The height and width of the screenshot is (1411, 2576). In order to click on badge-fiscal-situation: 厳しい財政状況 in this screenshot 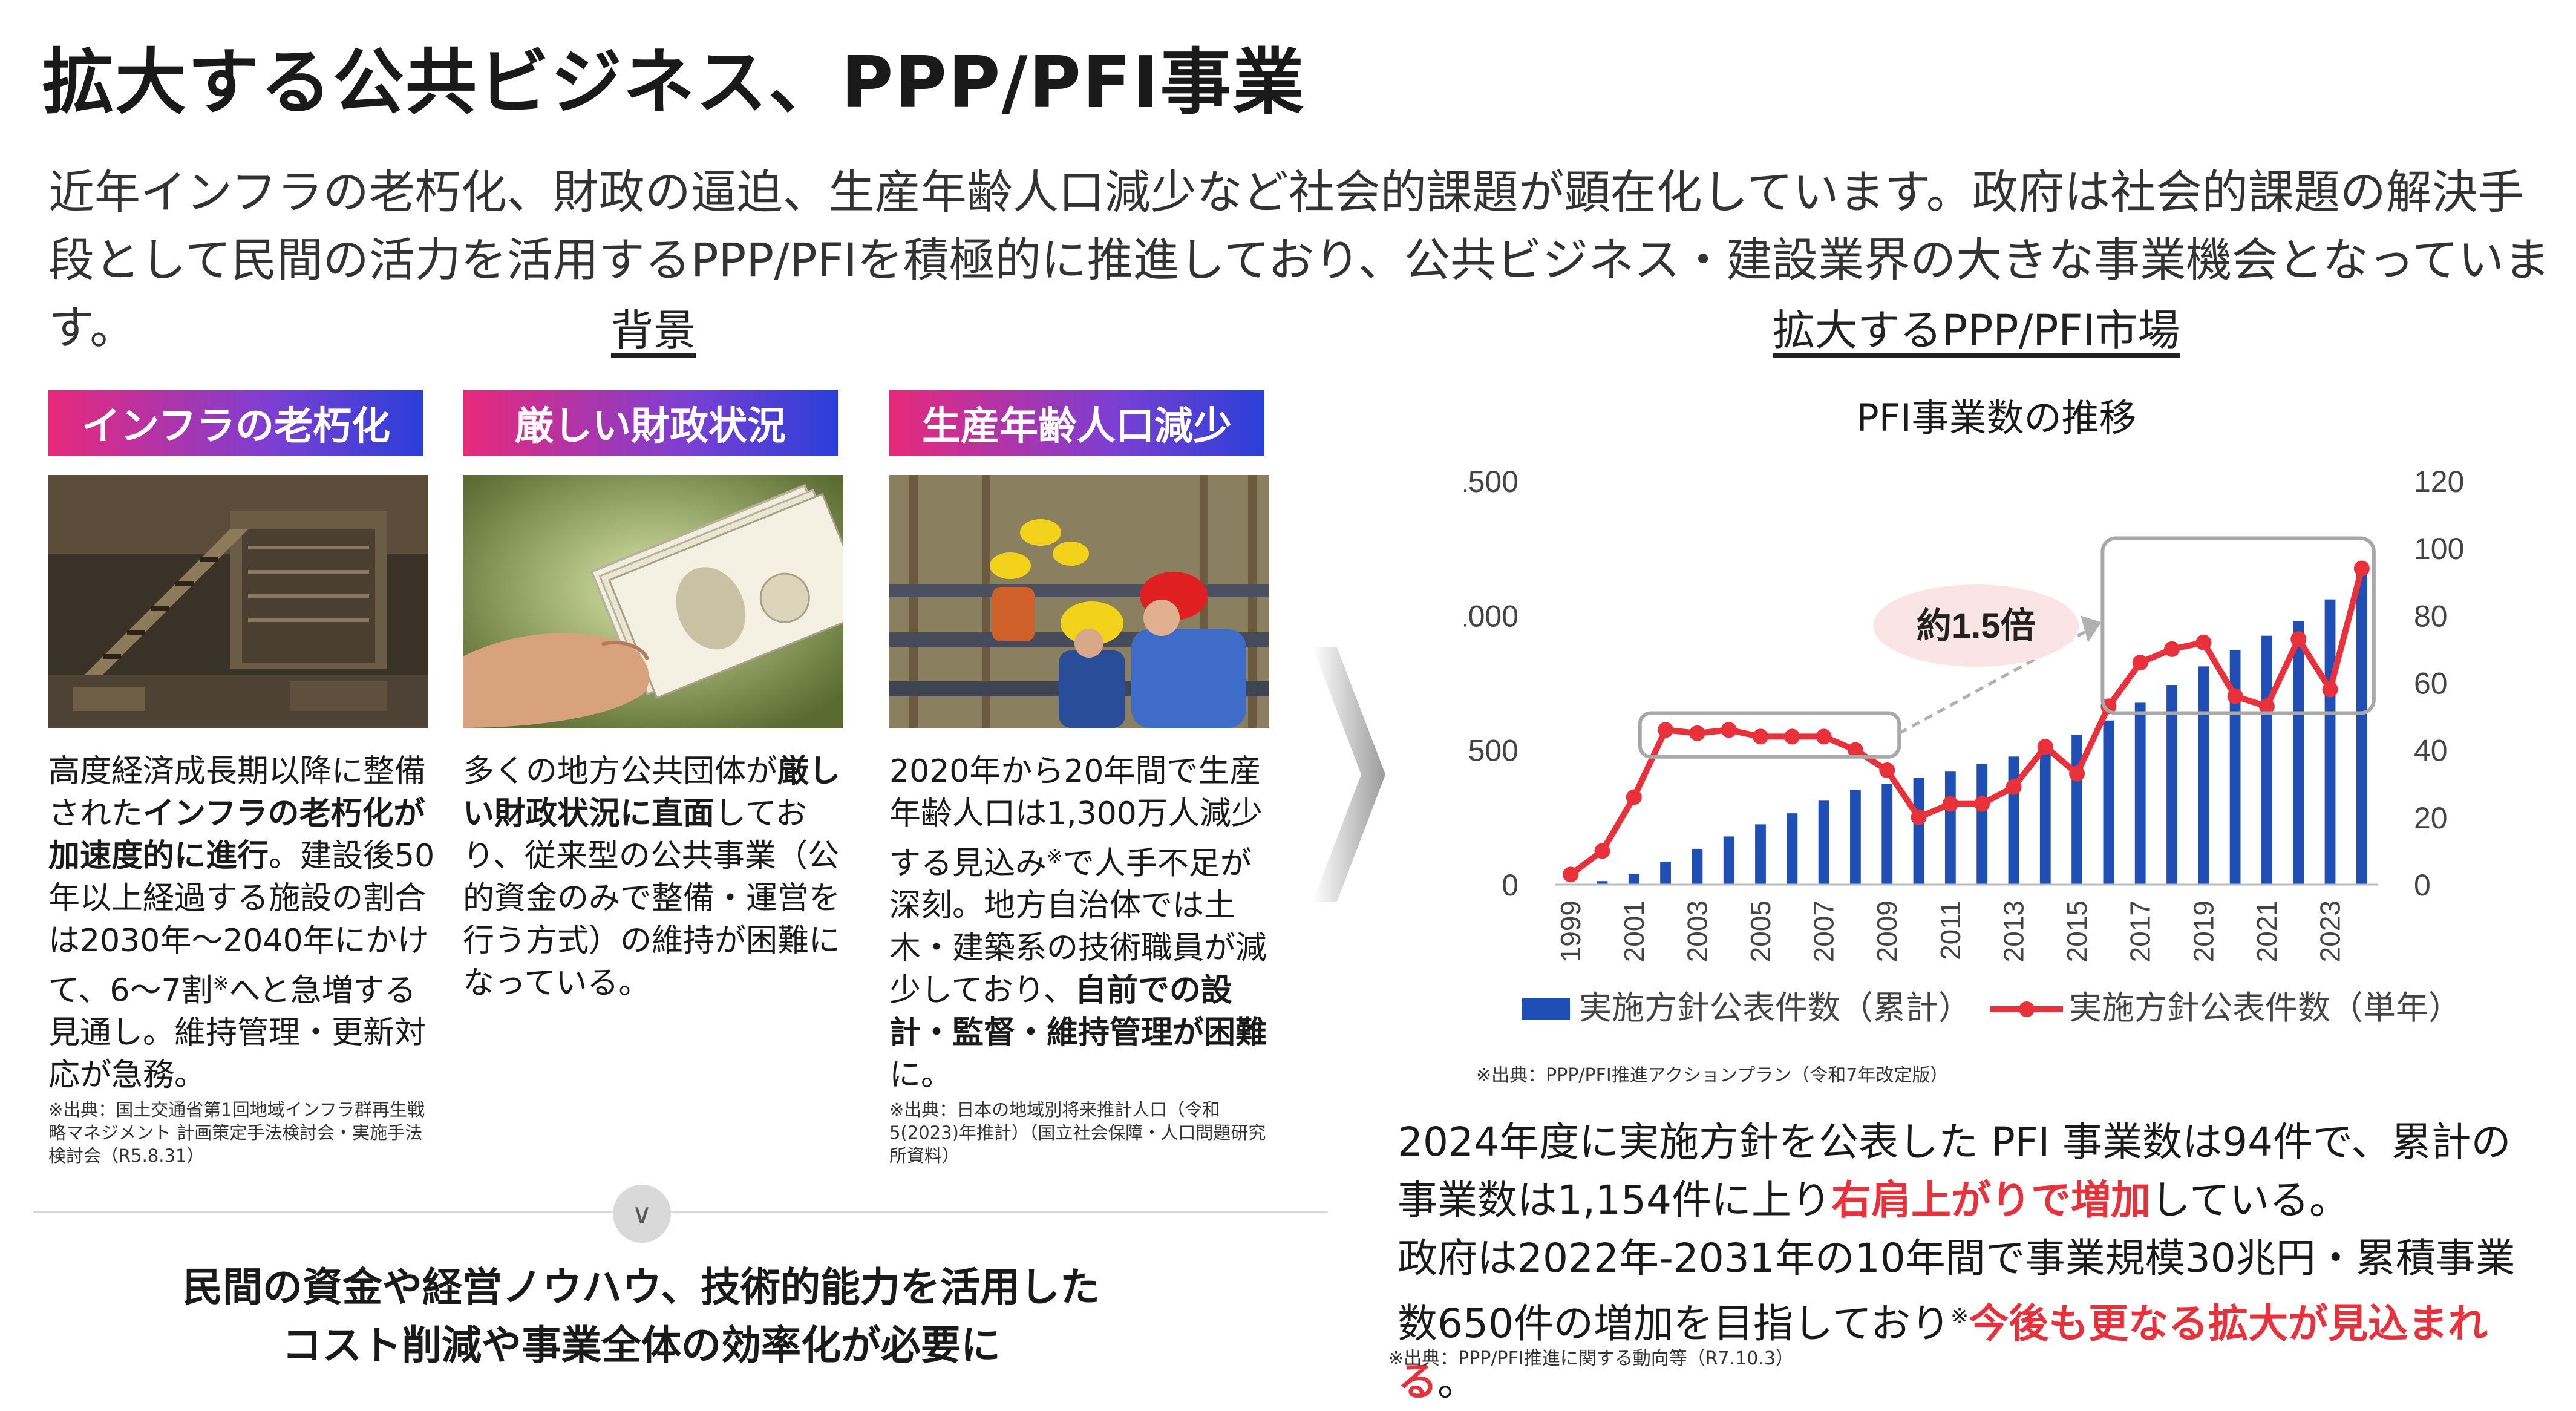, I will do `click(650, 423)`.